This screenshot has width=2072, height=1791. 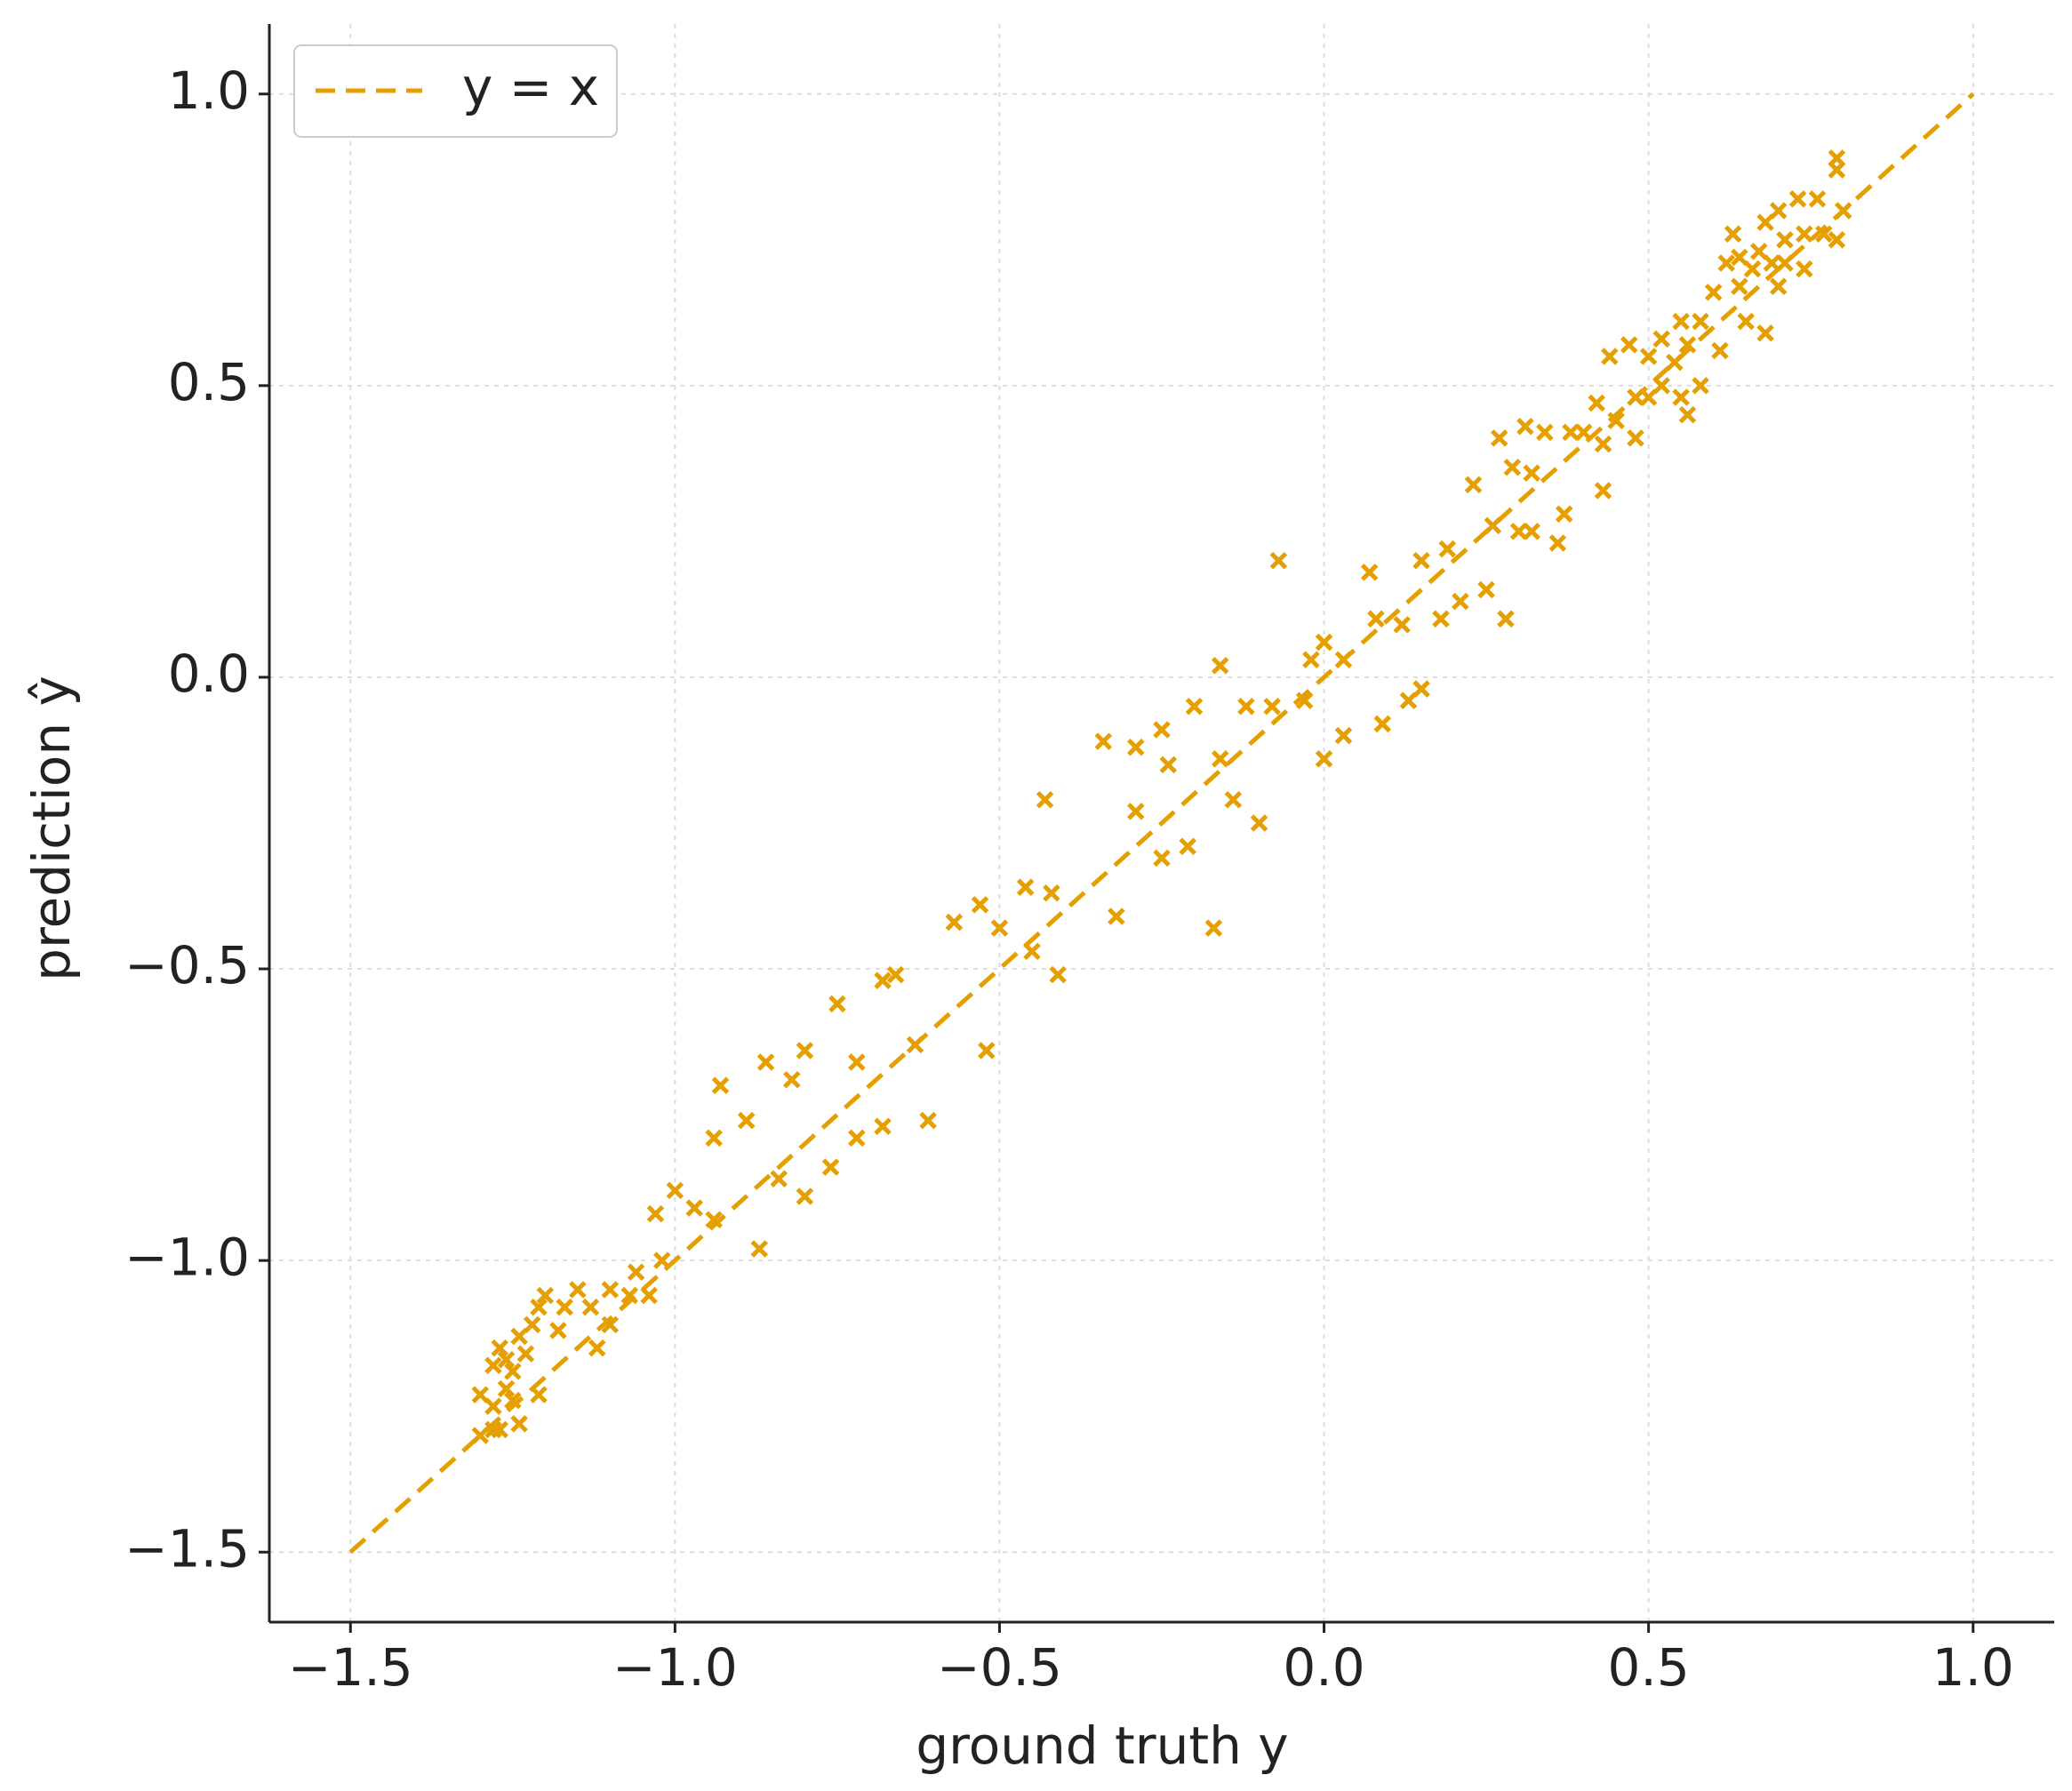 I want to click on x-tick-label: −1.5, so click(x=350, y=1667).